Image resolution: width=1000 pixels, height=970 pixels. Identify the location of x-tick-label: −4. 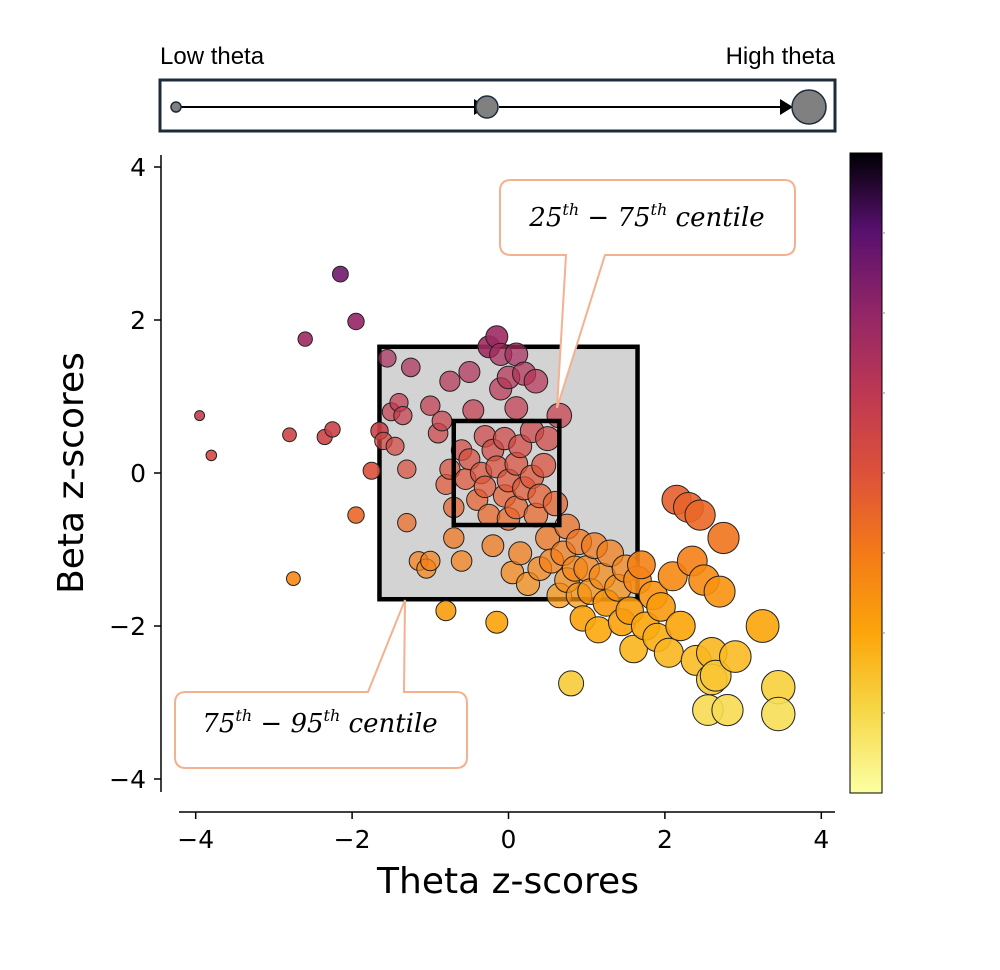
(195, 839).